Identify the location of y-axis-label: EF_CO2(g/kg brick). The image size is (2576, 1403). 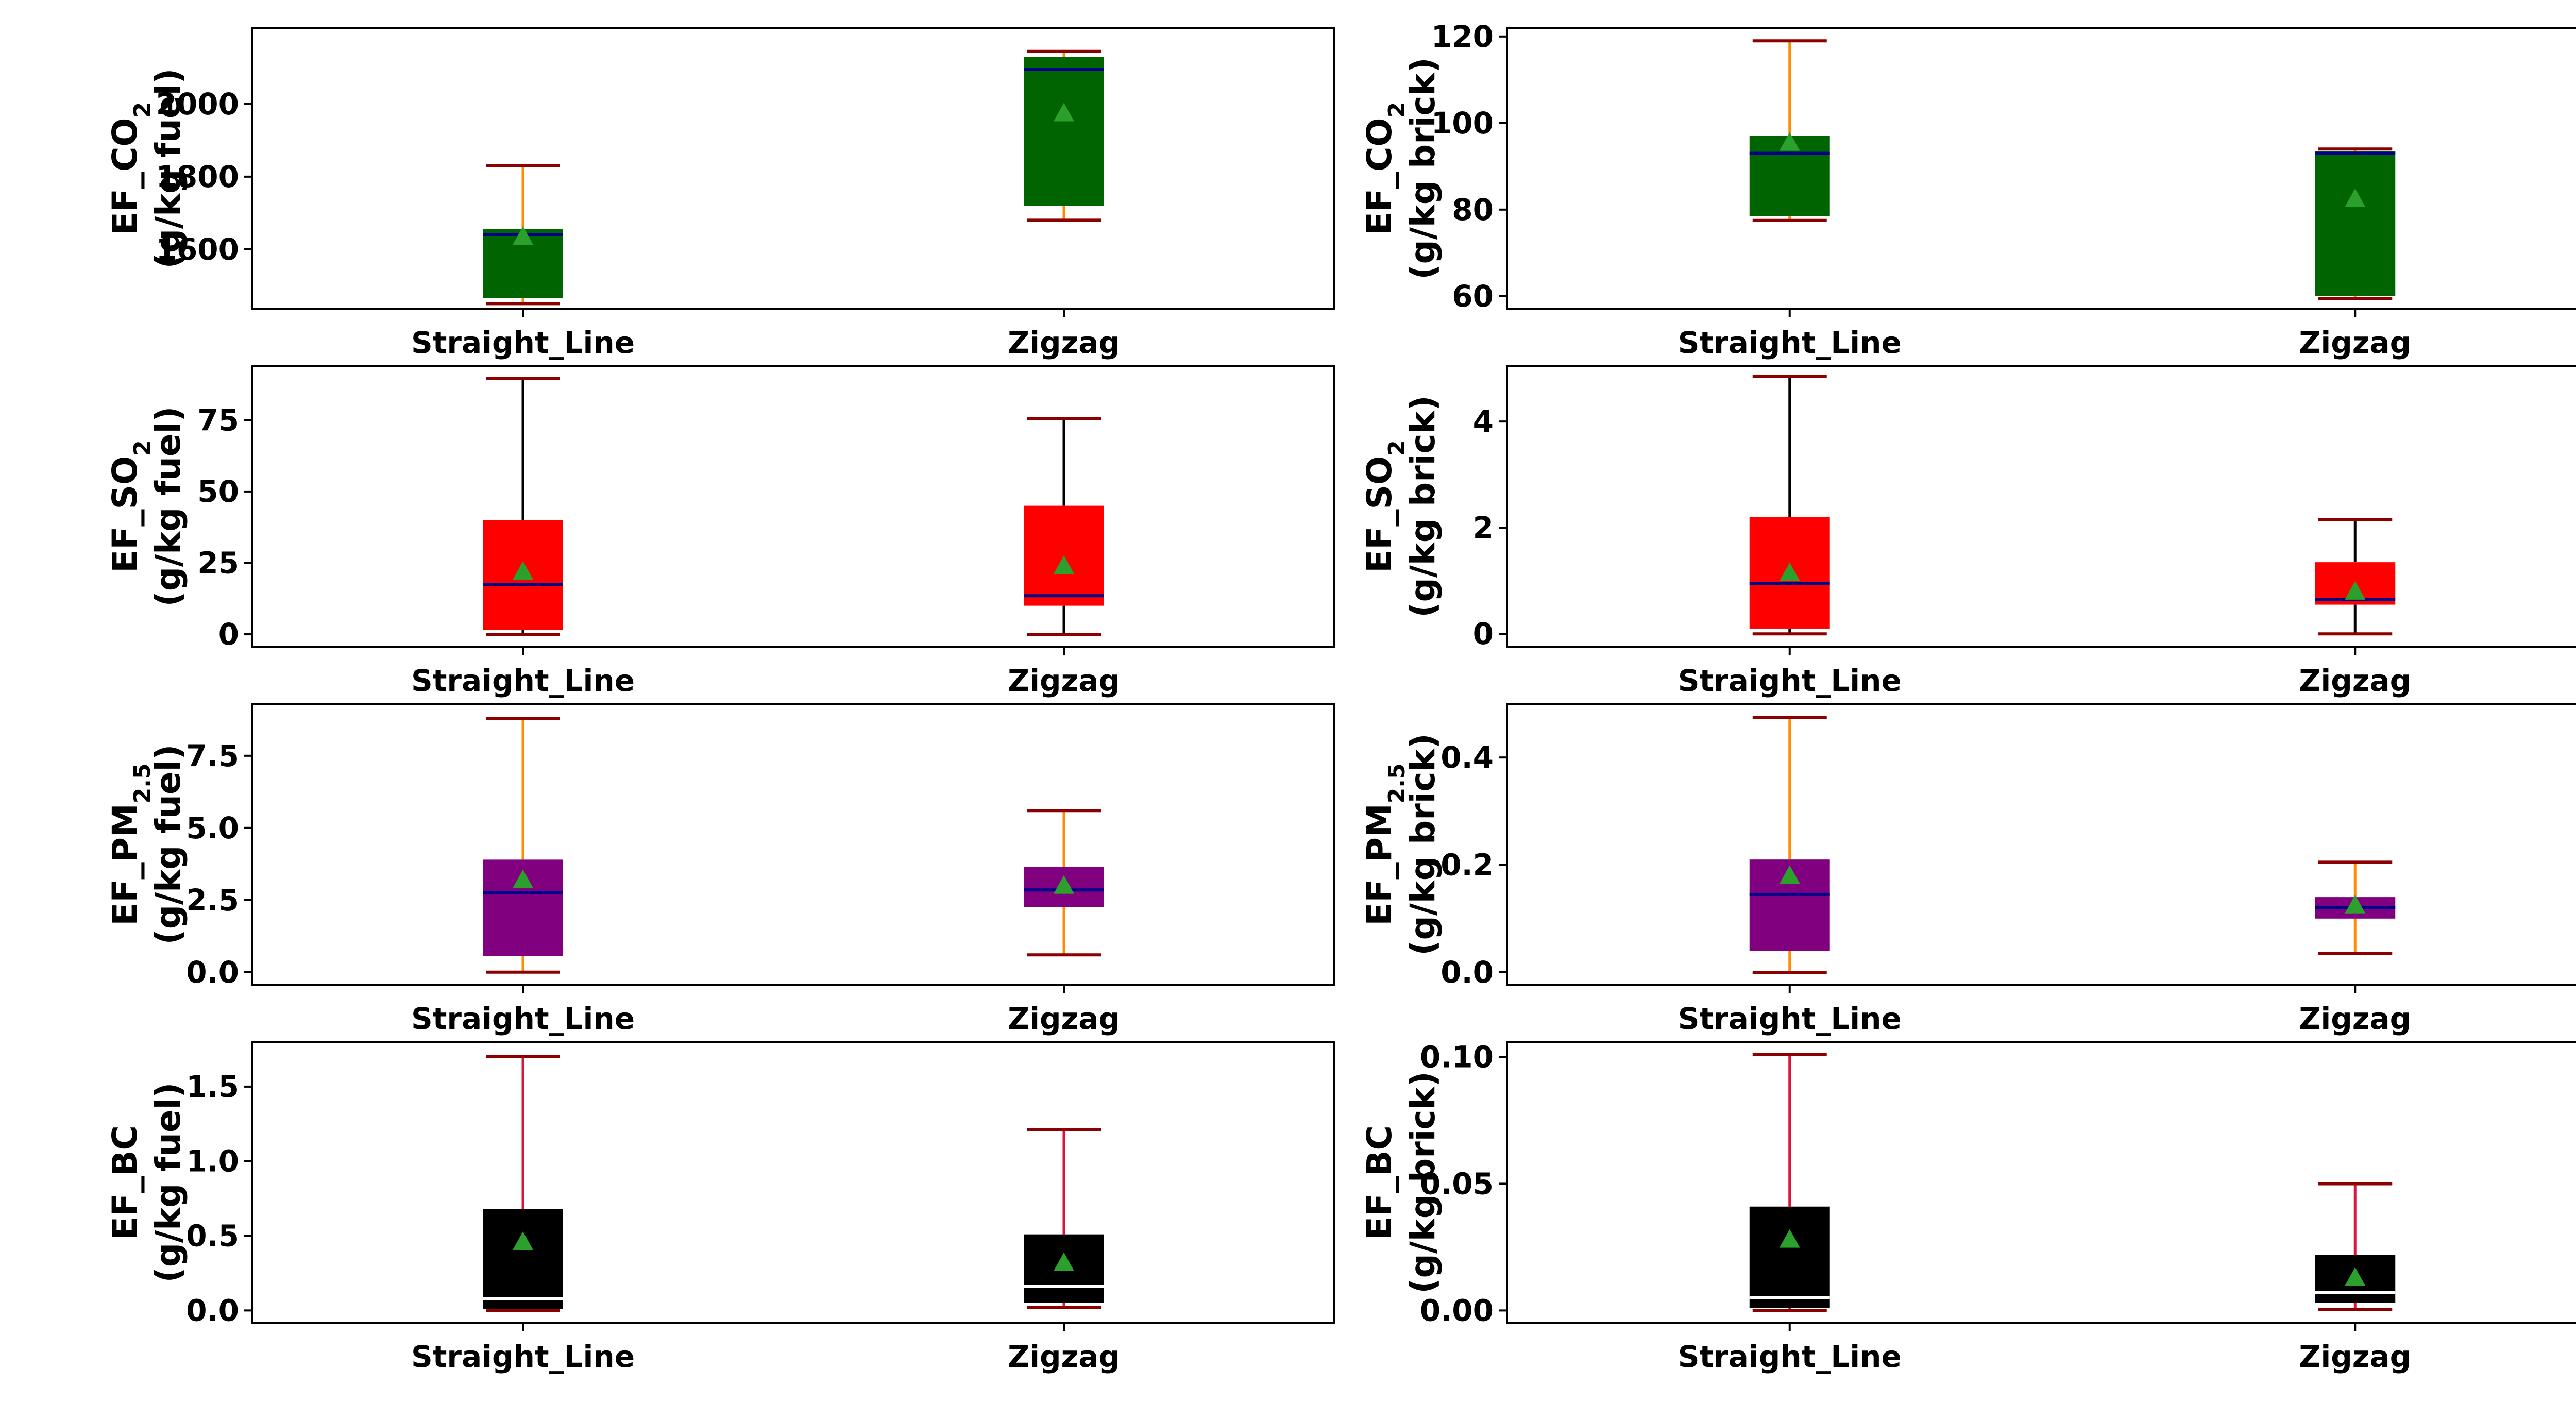
(1401, 168).